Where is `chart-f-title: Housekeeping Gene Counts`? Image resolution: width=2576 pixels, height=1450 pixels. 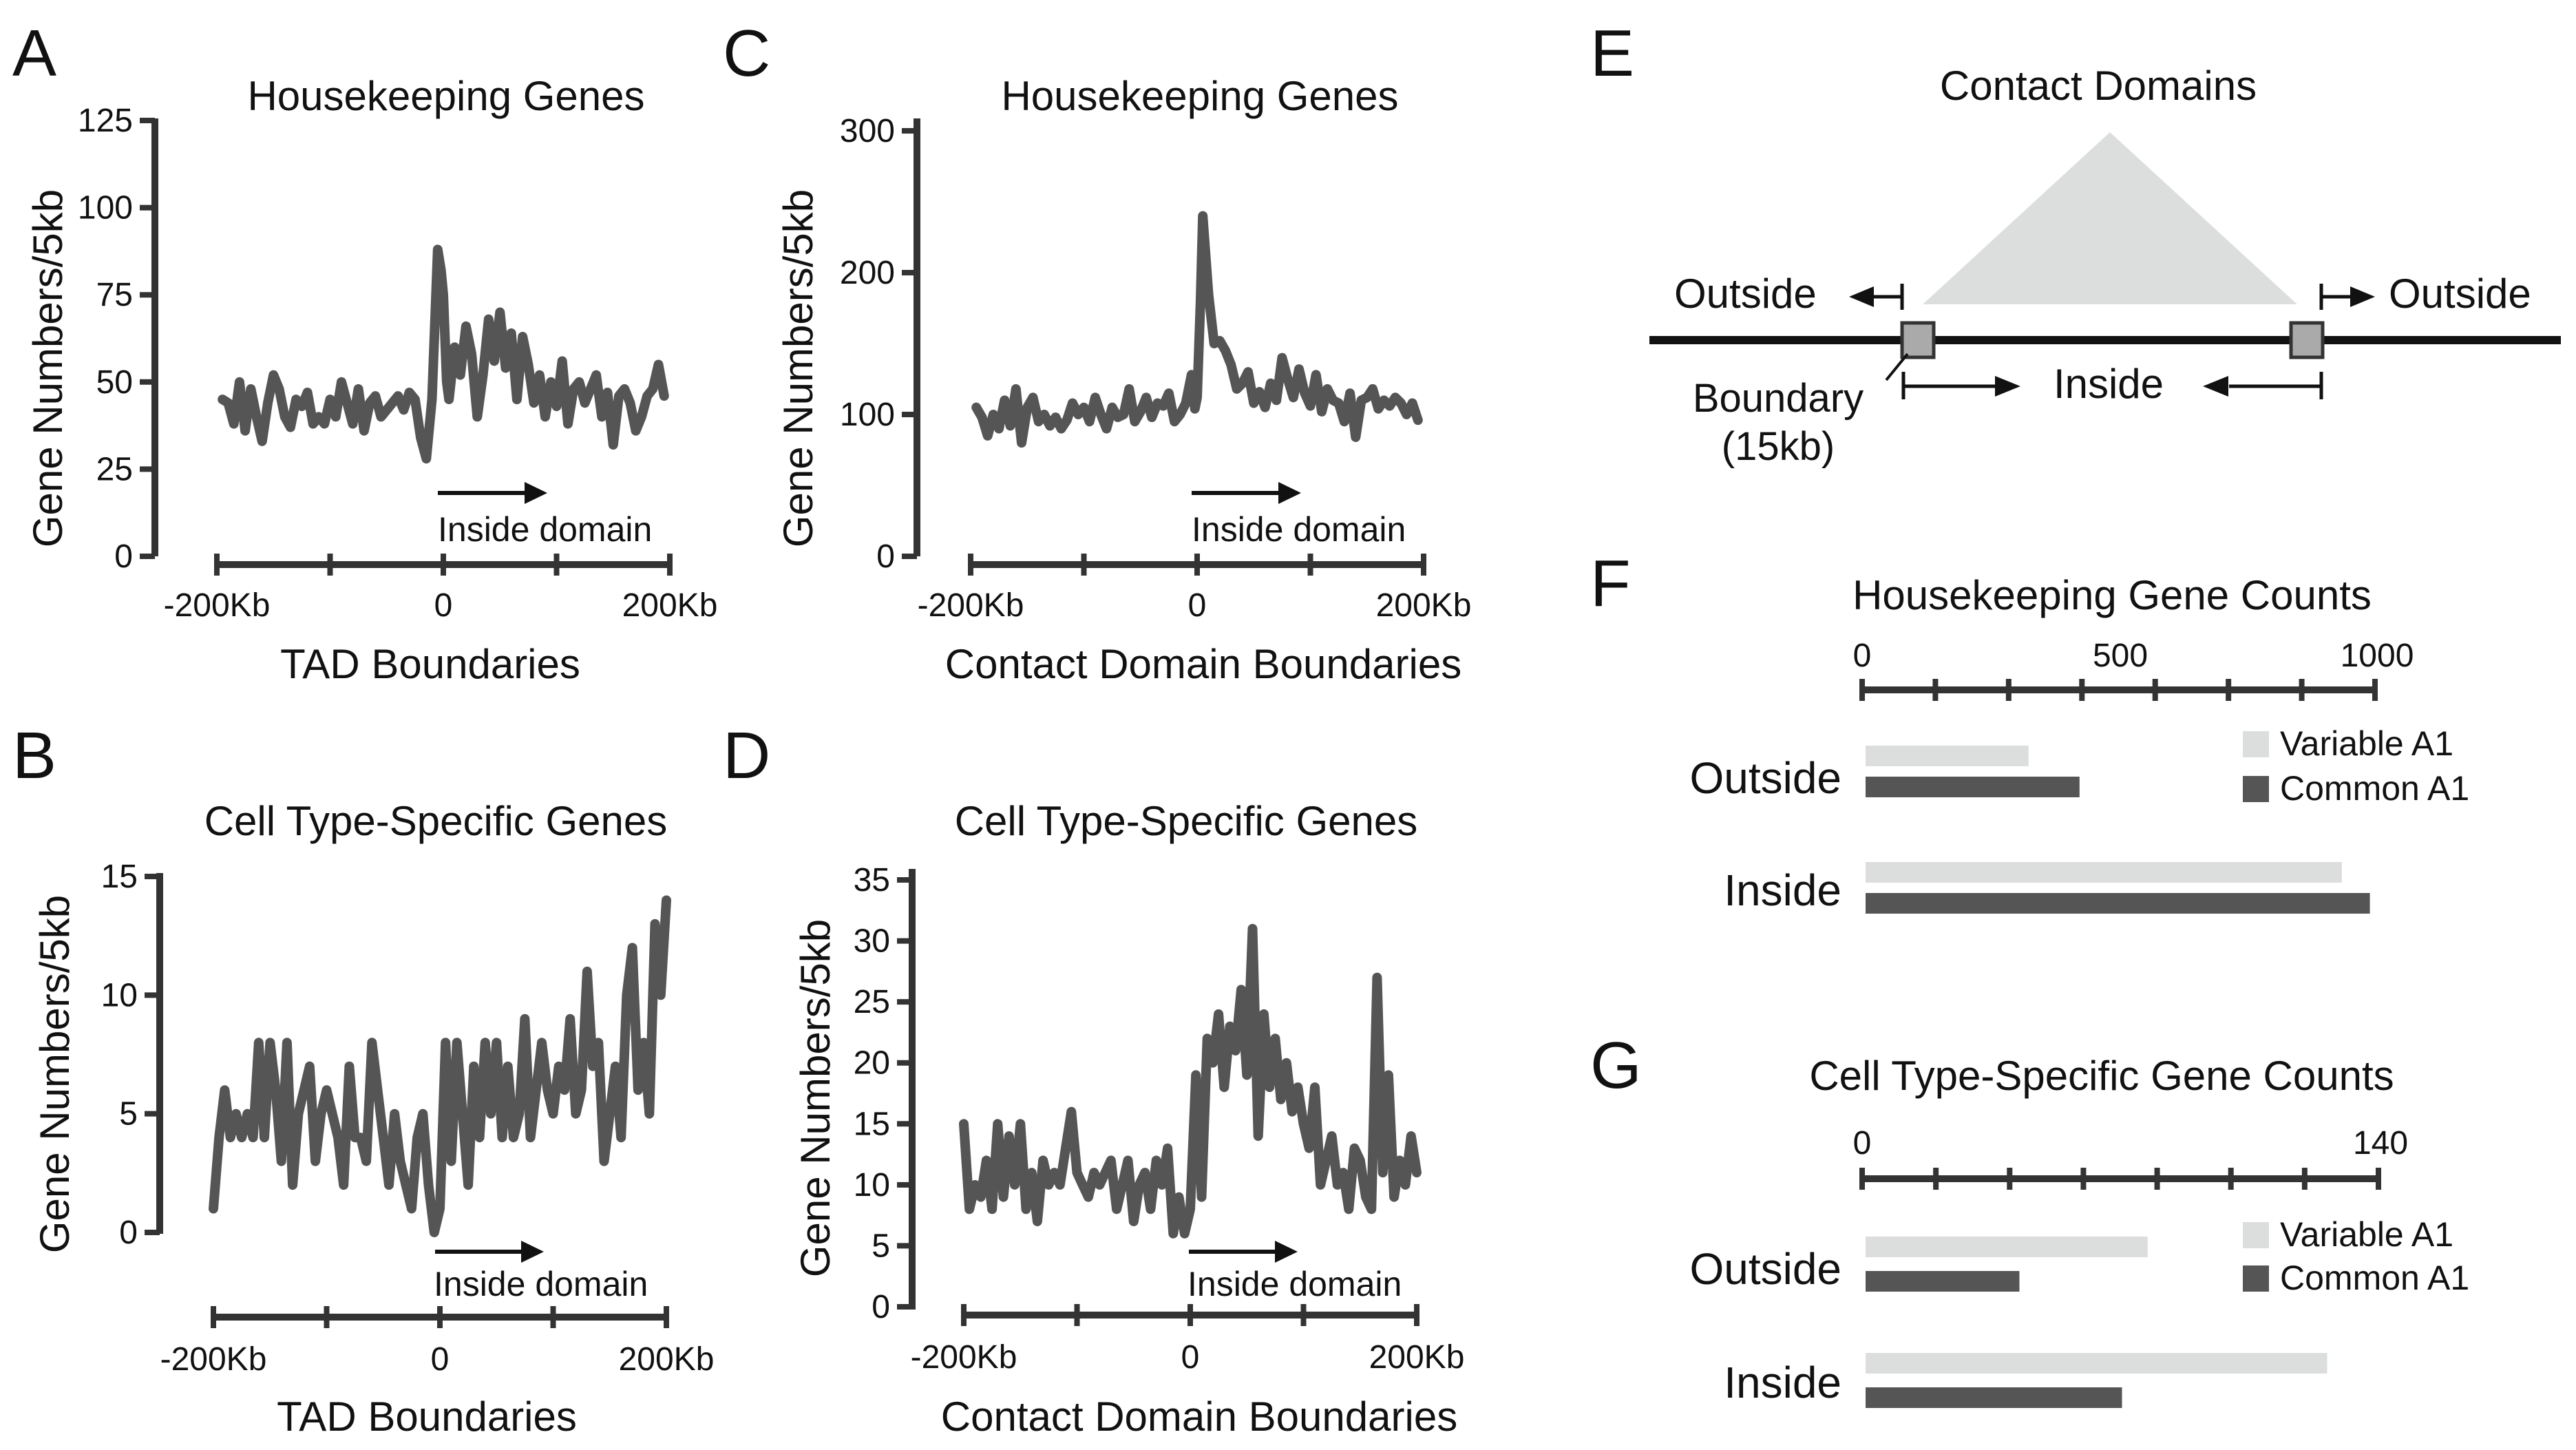
chart-f-title: Housekeeping Gene Counts is located at coordinates (2112, 595).